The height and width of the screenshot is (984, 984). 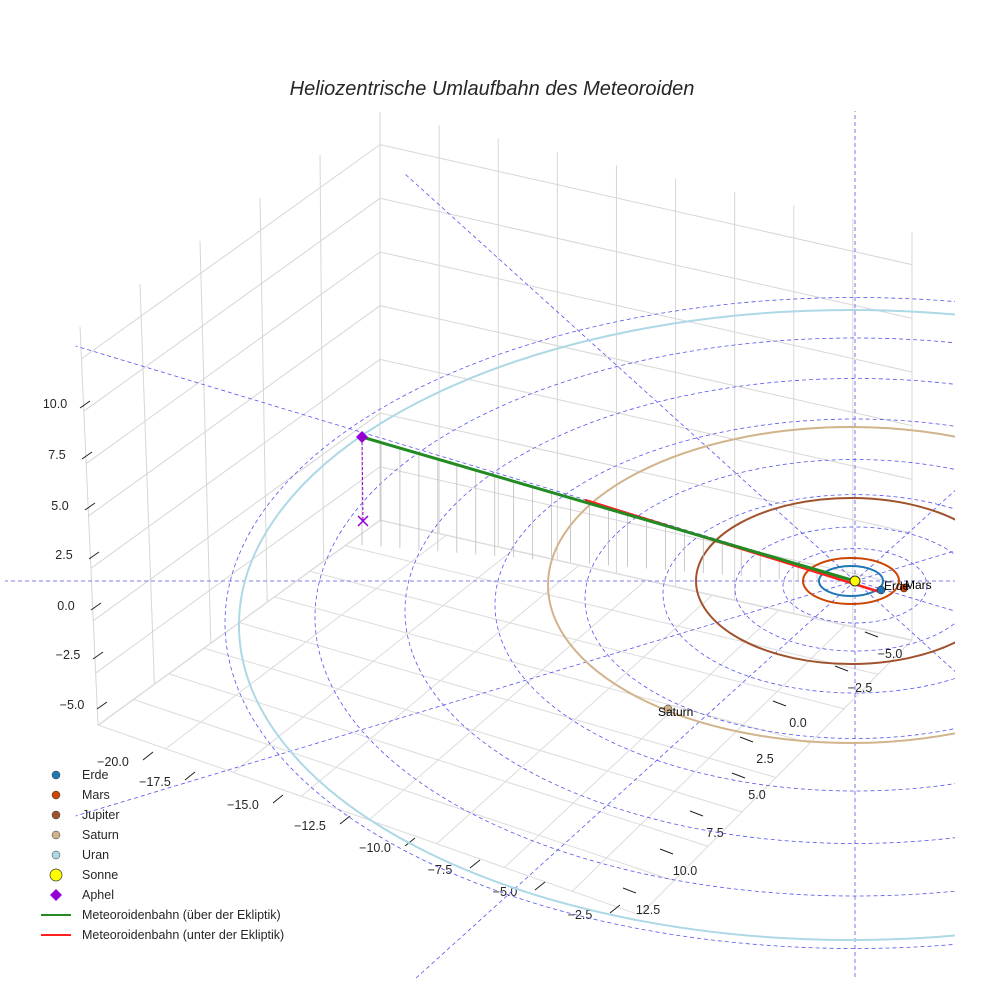 I want to click on legend-label: Uran, so click(x=95, y=855).